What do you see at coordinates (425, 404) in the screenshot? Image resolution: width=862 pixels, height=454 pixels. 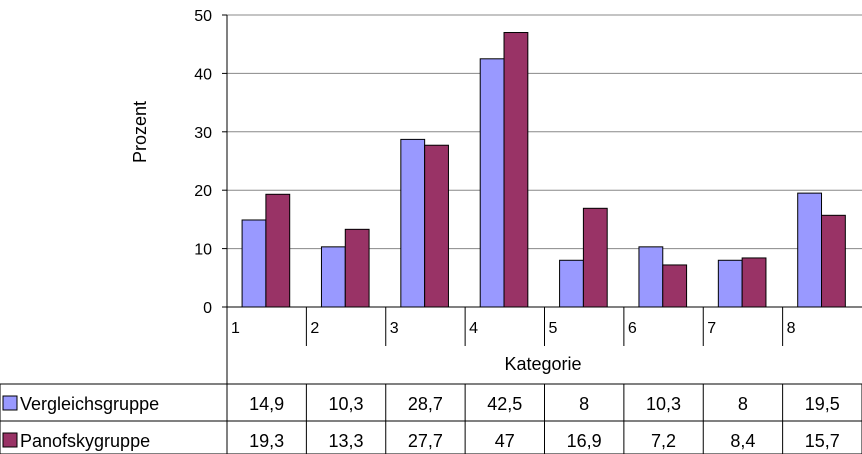 I see `table-cell: 28,7` at bounding box center [425, 404].